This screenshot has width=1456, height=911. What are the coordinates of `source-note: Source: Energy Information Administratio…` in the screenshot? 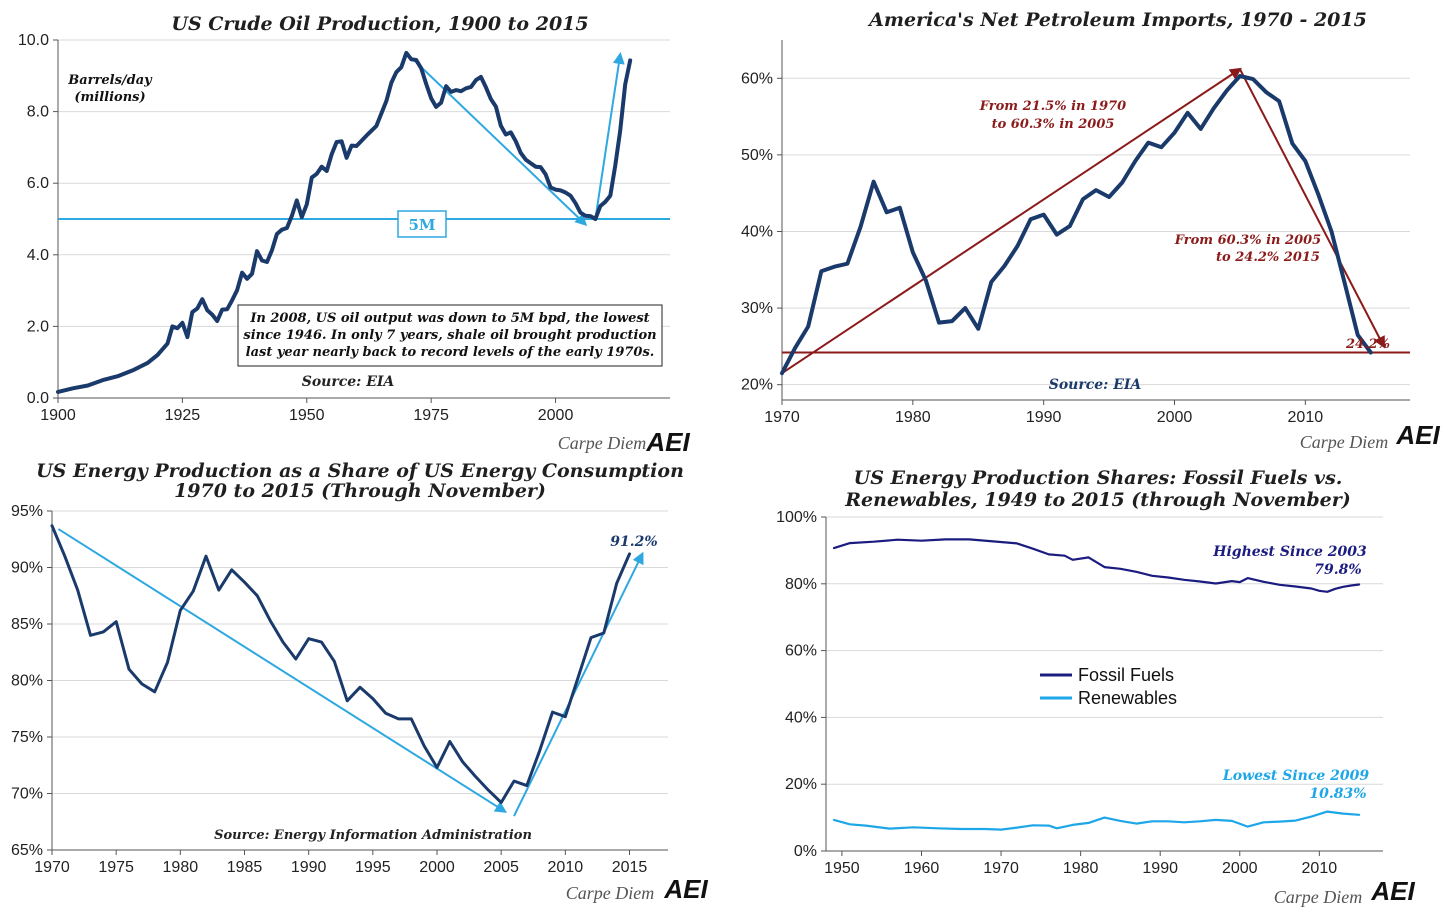 It's located at (373, 835).